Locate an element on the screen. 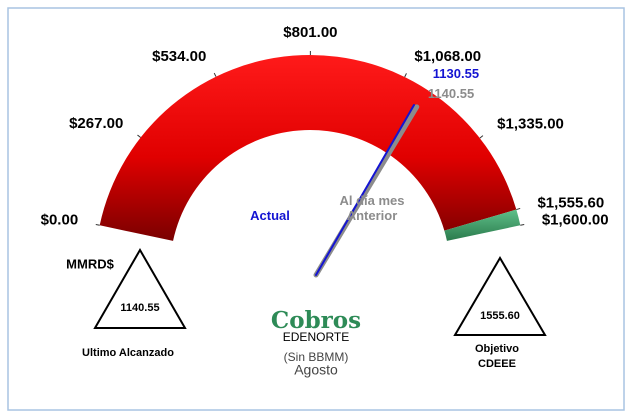 The height and width of the screenshot is (418, 632). gauge-band is located at coordinates (482, 225).